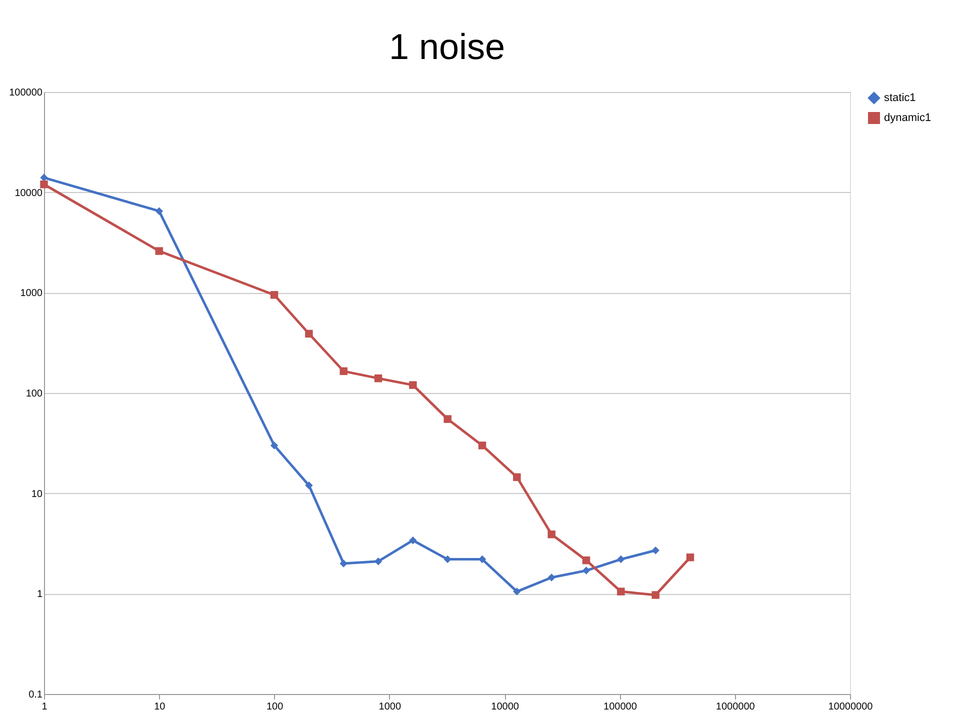 The width and height of the screenshot is (956, 725). What do you see at coordinates (736, 707) in the screenshot?
I see `x-tick-label: 1000000` at bounding box center [736, 707].